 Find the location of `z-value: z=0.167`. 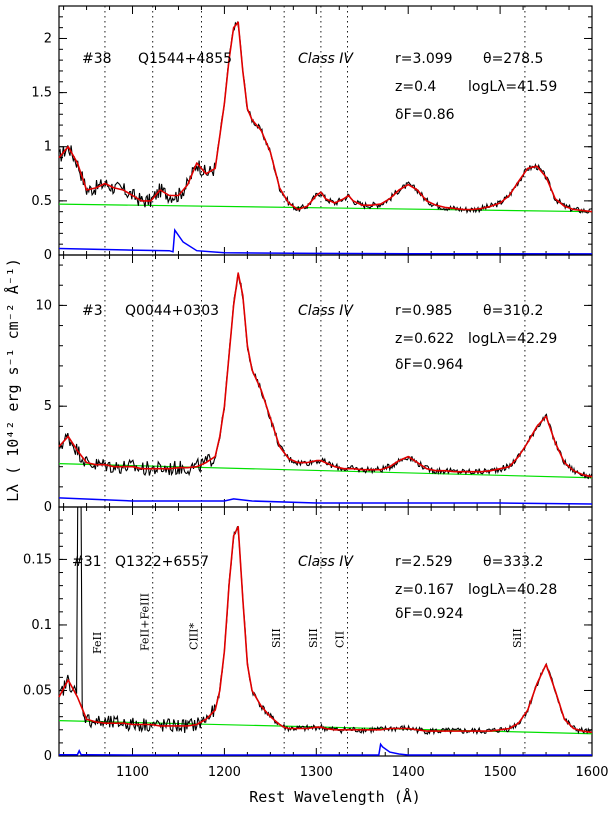

z-value: z=0.167 is located at coordinates (424, 590).